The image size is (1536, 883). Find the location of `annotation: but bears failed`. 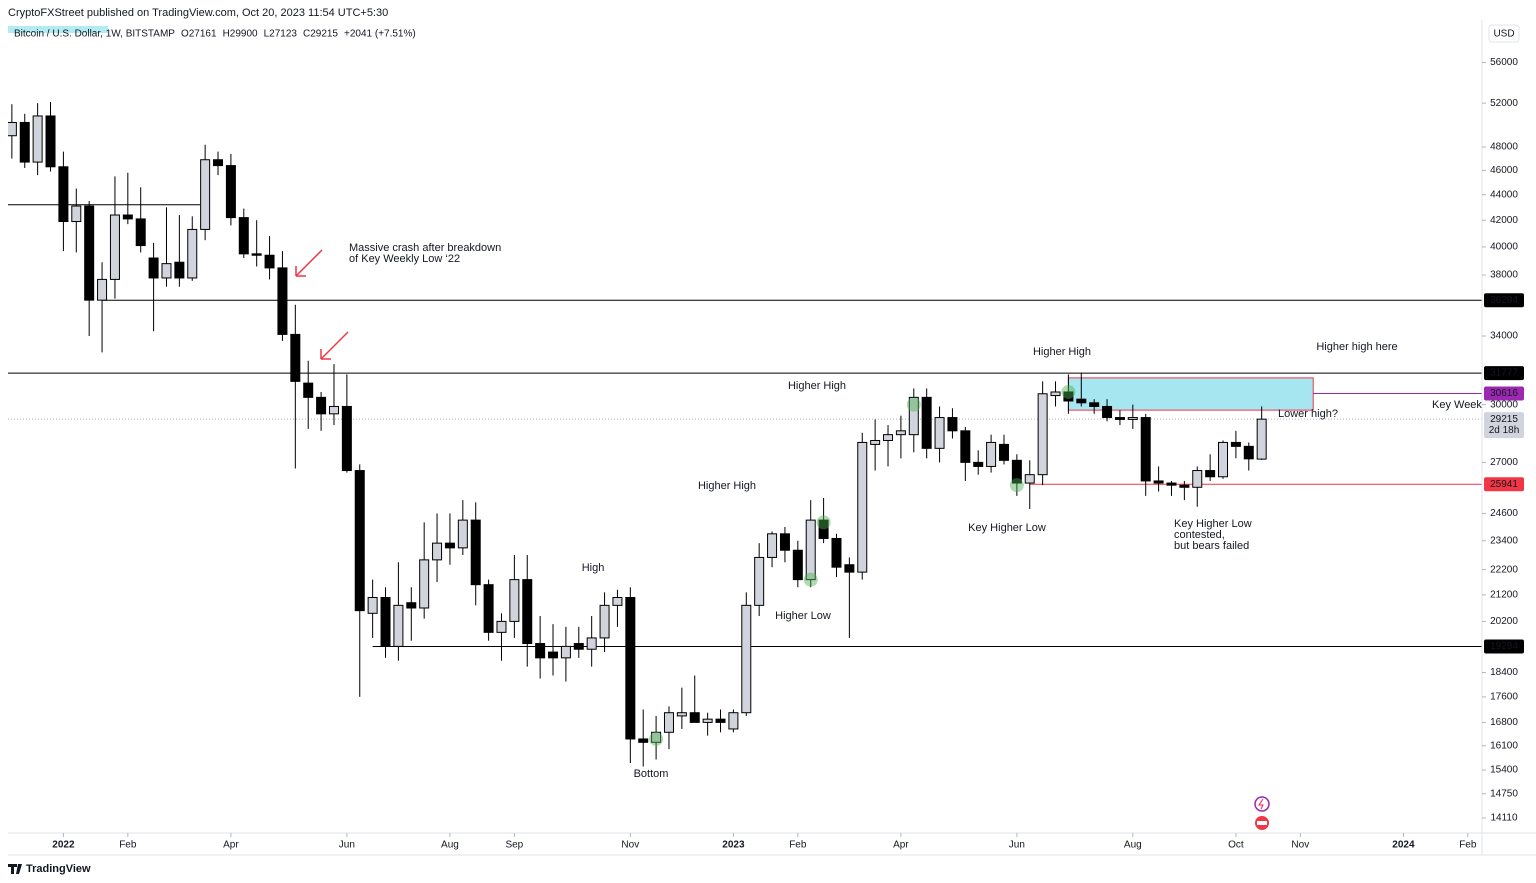

annotation: but bears failed is located at coordinates (1211, 546).